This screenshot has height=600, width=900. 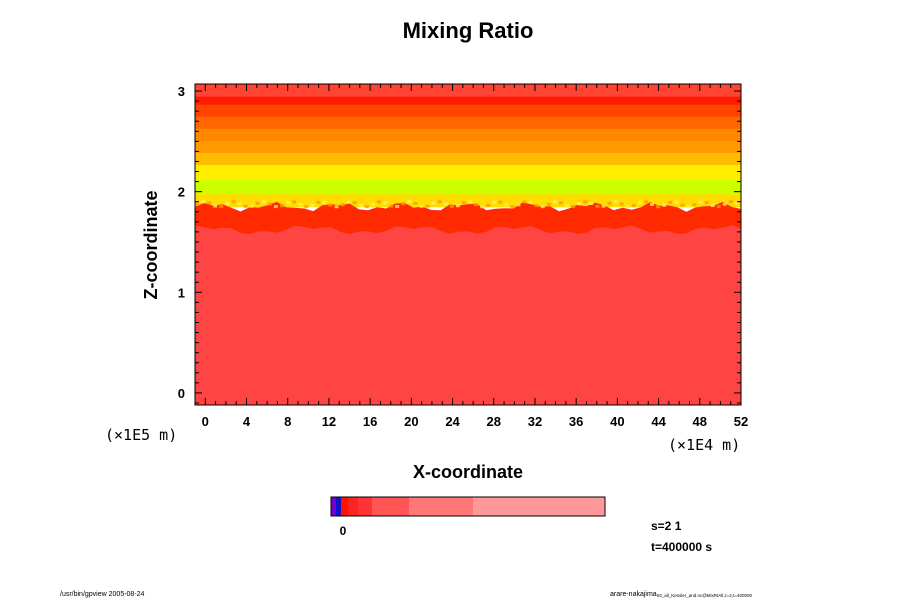 What do you see at coordinates (617, 421) in the screenshot?
I see `x-tick-label: 40` at bounding box center [617, 421].